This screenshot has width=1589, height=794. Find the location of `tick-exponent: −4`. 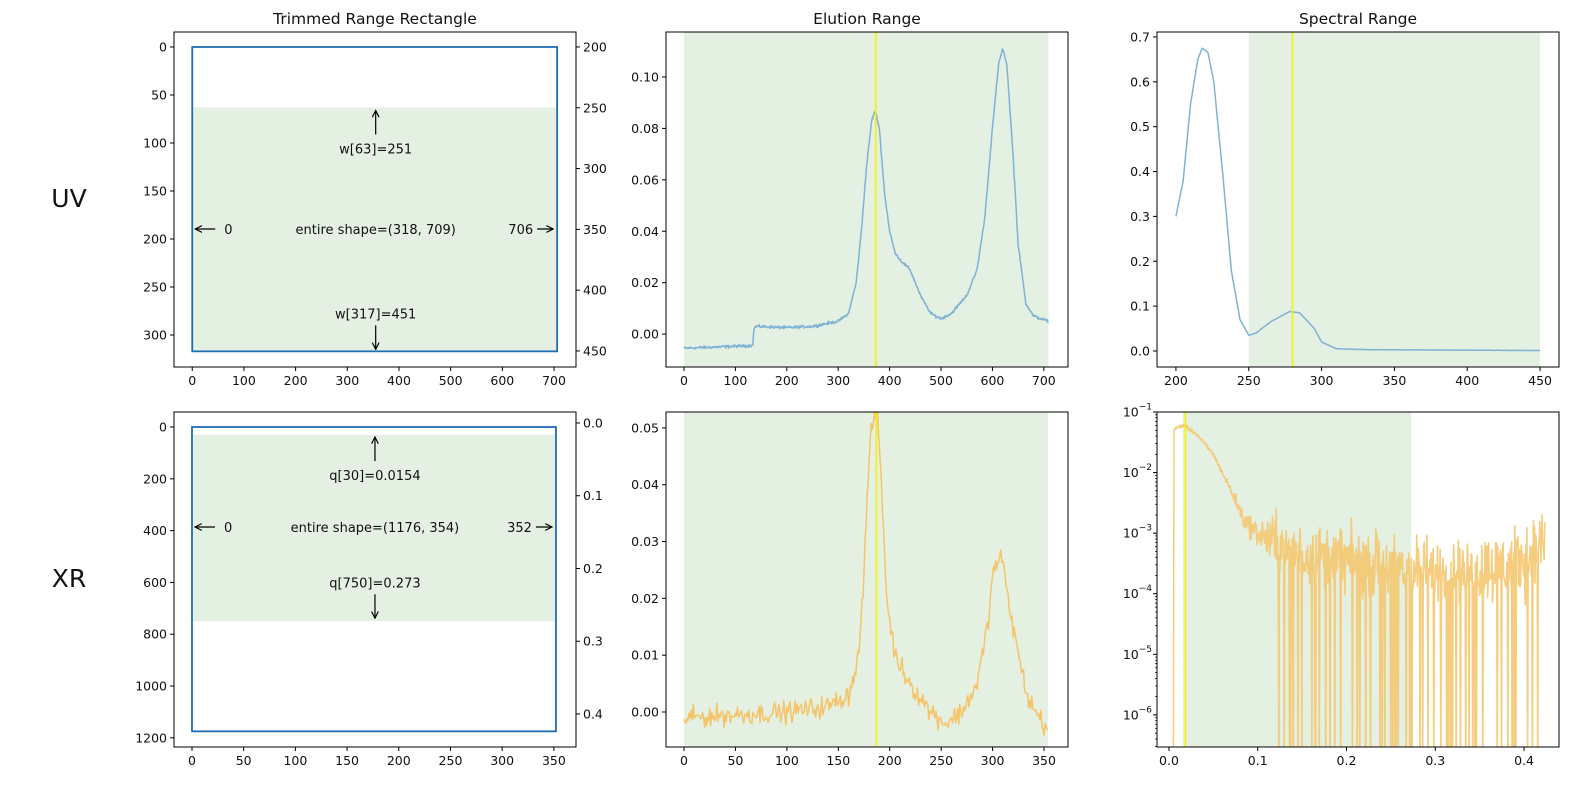

tick-exponent: −4 is located at coordinates (1146, 589).